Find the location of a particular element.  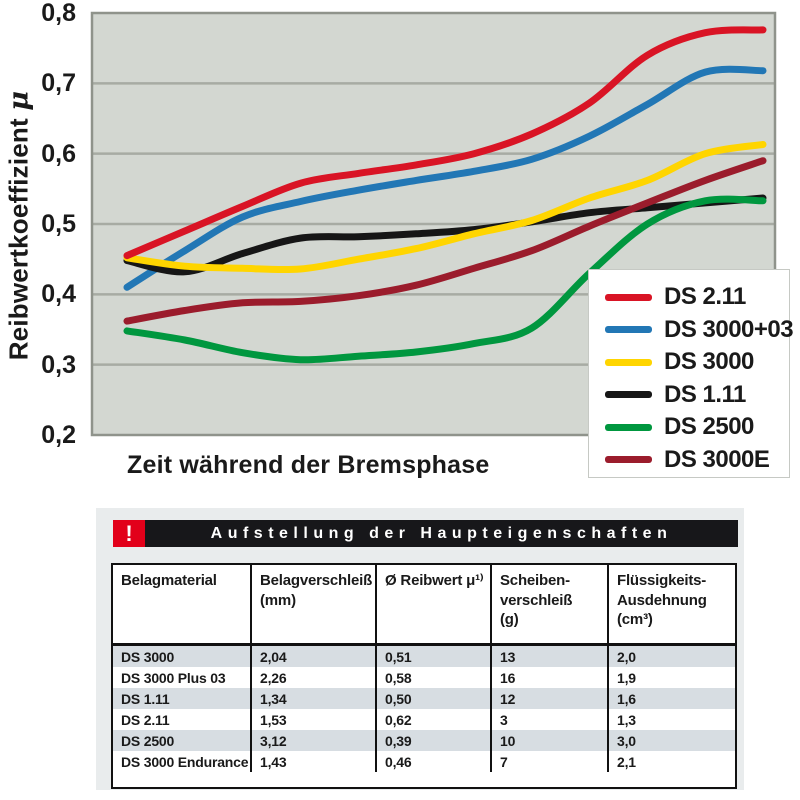

y-axis-title-text: Reibwertkoeffizient is located at coordinates (18, 239).